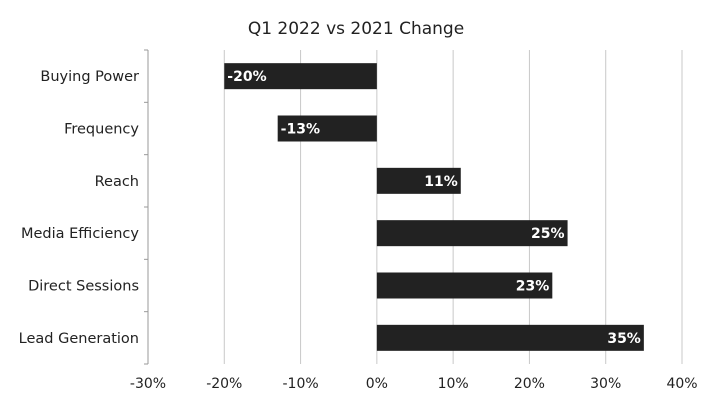 The height and width of the screenshot is (401, 713). Describe the element at coordinates (472, 233) in the screenshot. I see `bar-media-efficiency` at that location.